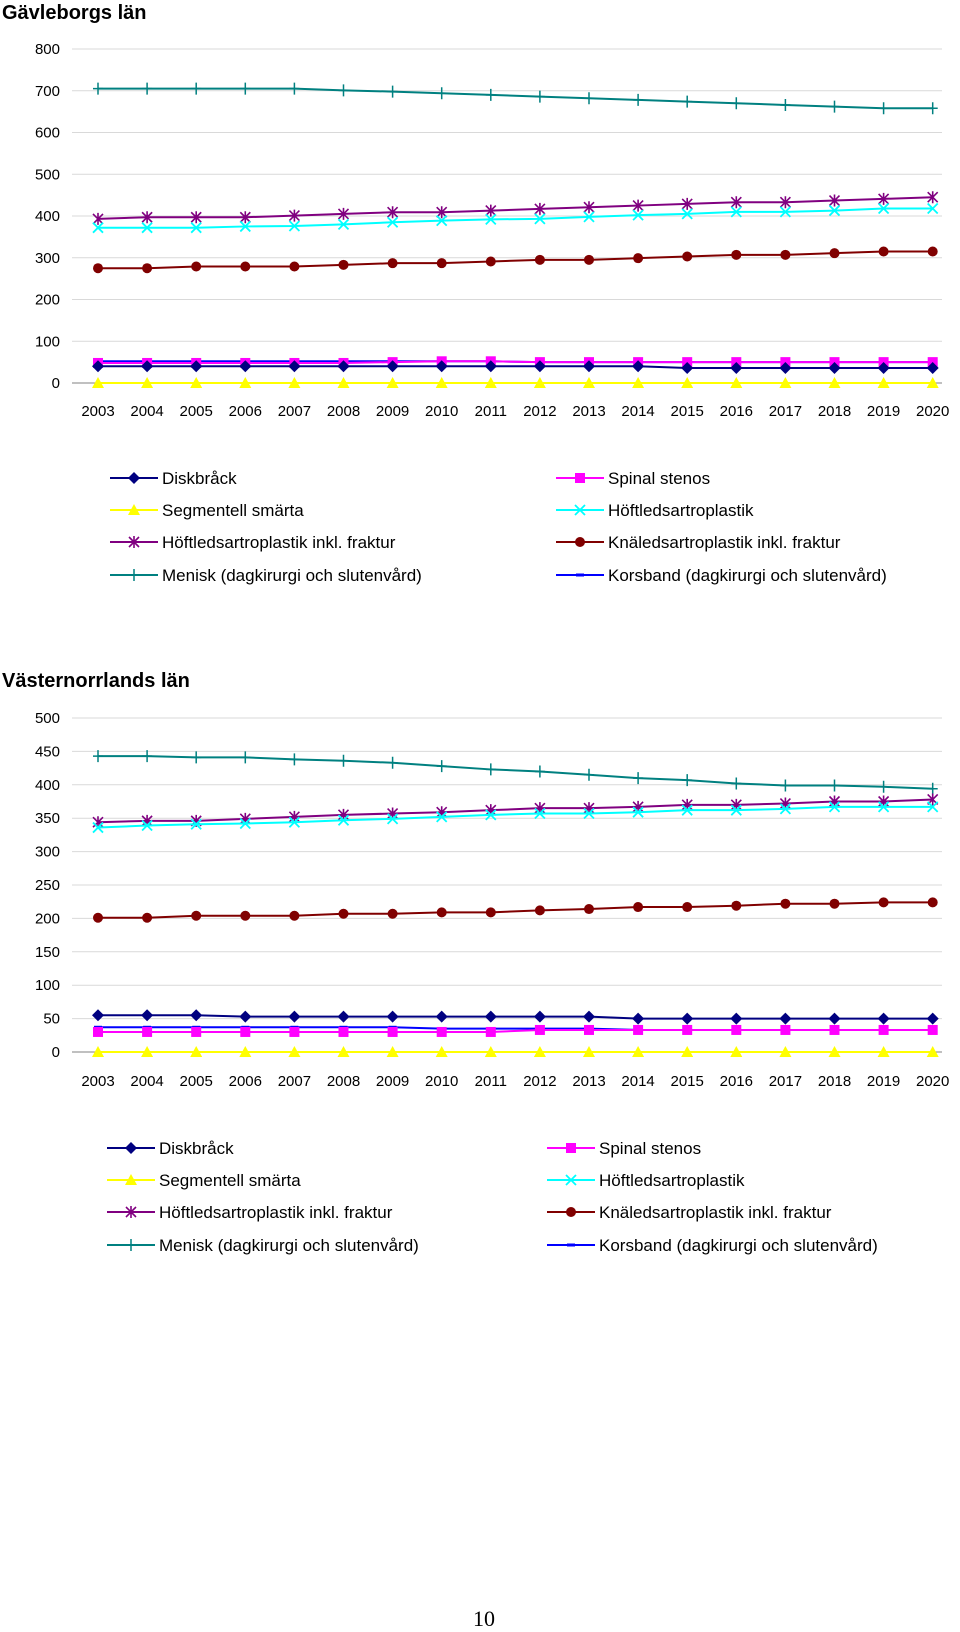 This screenshot has height=1632, width=960. Describe the element at coordinates (588, 1081) in the screenshot. I see `x-tick-label: 2013` at that location.